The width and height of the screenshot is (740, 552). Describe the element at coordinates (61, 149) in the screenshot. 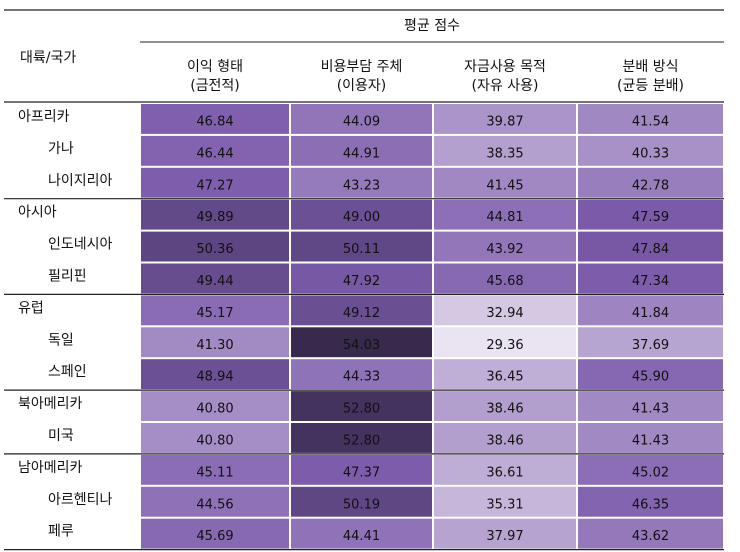

I see `country-row-label: 가나` at that location.